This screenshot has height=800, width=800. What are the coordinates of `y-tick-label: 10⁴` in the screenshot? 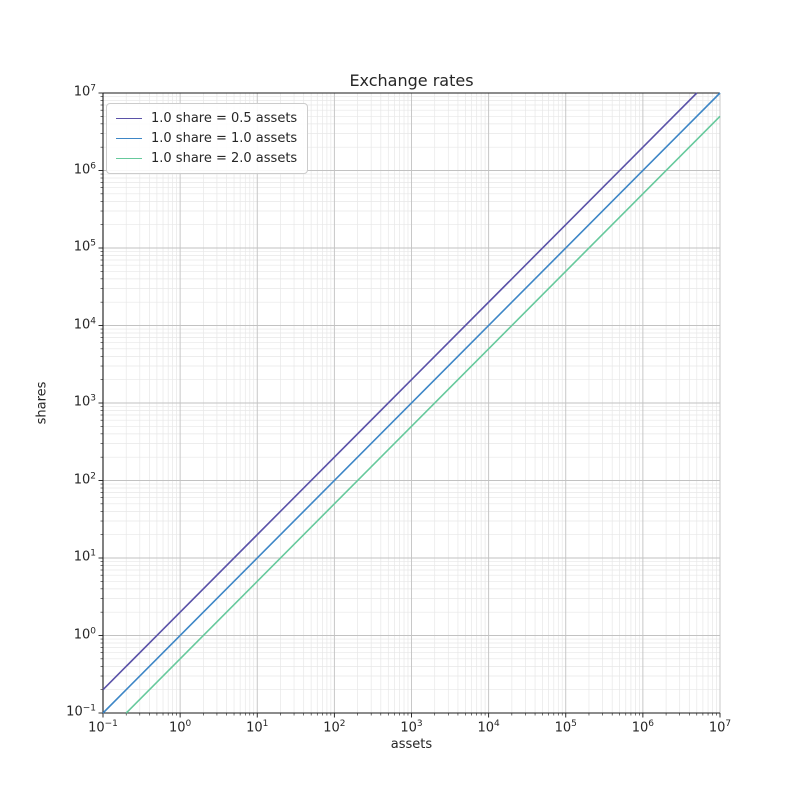 It's located at (84, 324).